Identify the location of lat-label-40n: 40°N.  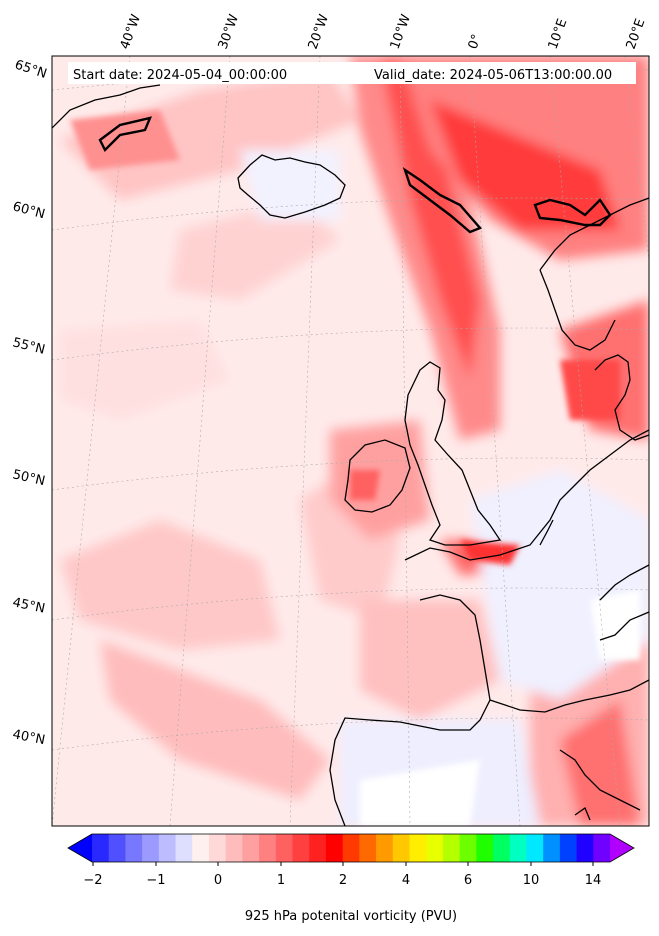
(28, 737).